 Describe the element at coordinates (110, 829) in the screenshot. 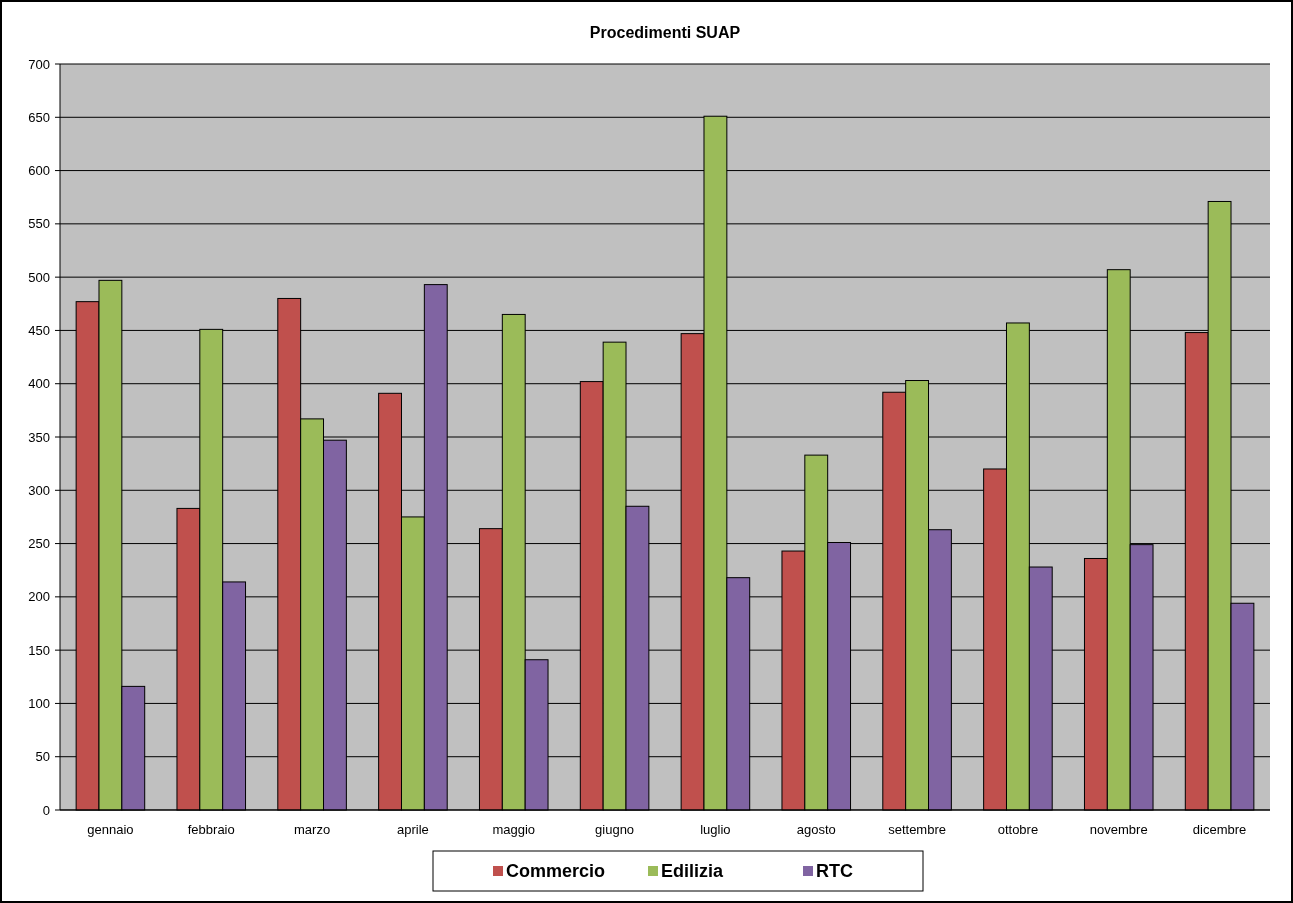

I see `x-tick-label: gennaio` at that location.